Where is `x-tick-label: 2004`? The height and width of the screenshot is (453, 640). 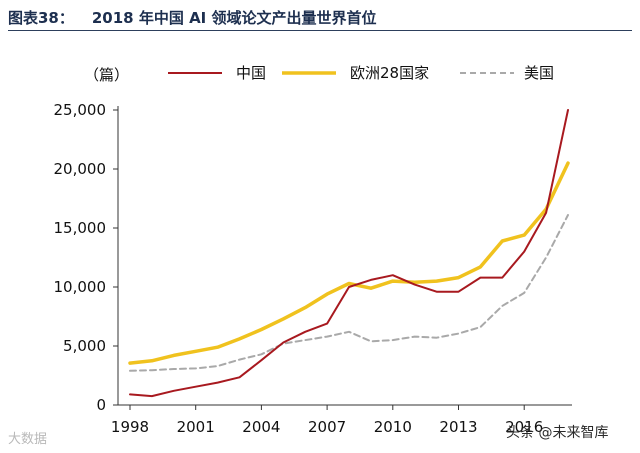 x-tick-label: 2004 is located at coordinates (261, 427).